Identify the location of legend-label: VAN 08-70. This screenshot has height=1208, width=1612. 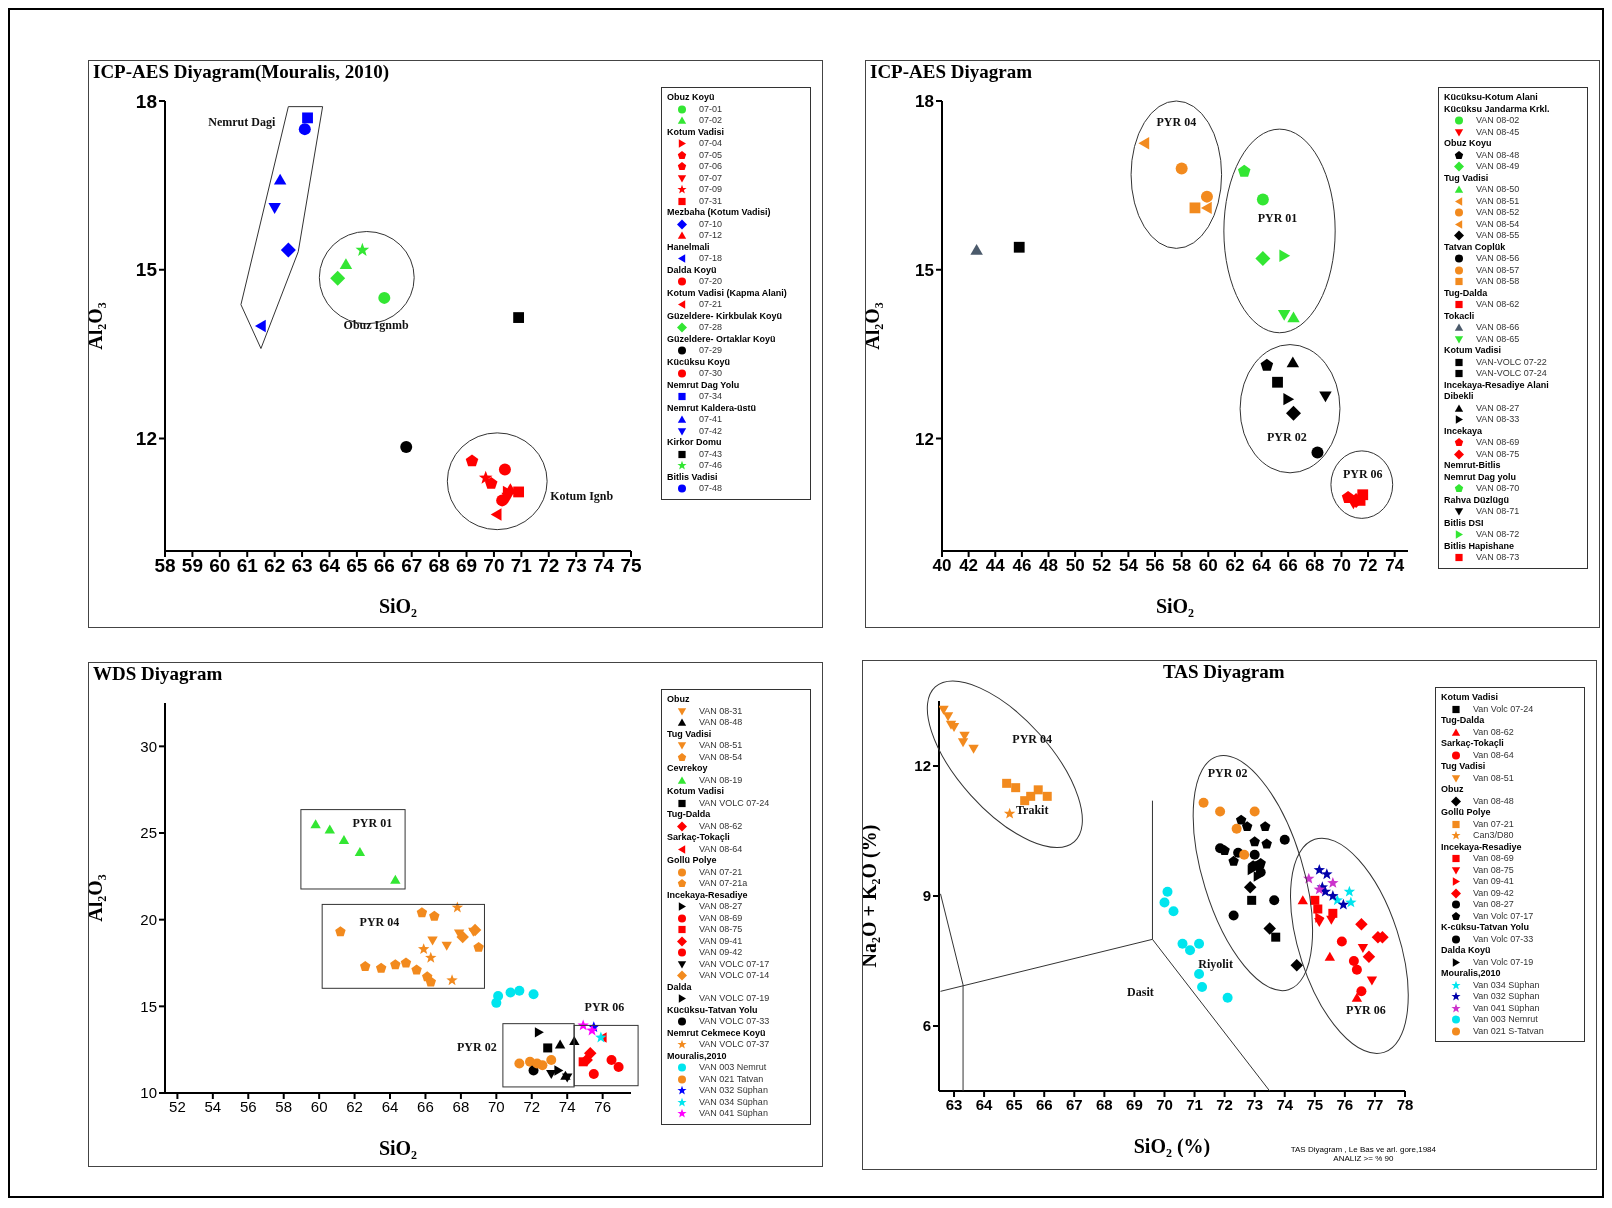
(1498, 489).